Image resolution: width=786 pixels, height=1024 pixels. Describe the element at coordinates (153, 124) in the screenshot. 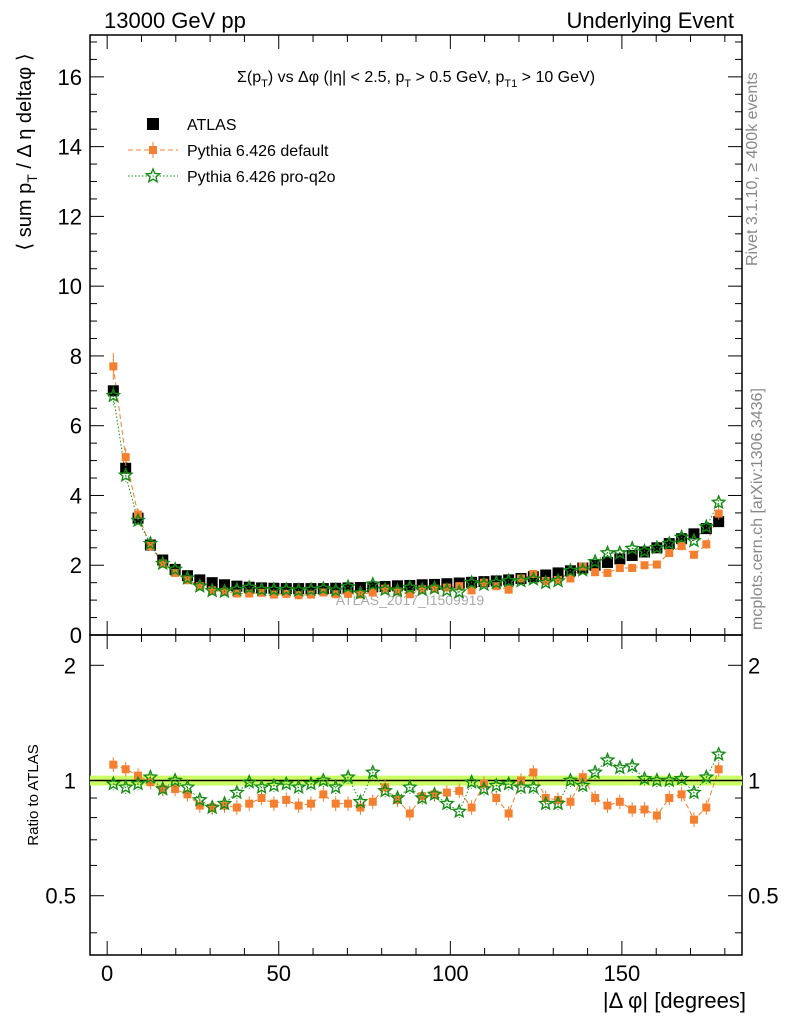

I see `legend-atlas-marker` at that location.